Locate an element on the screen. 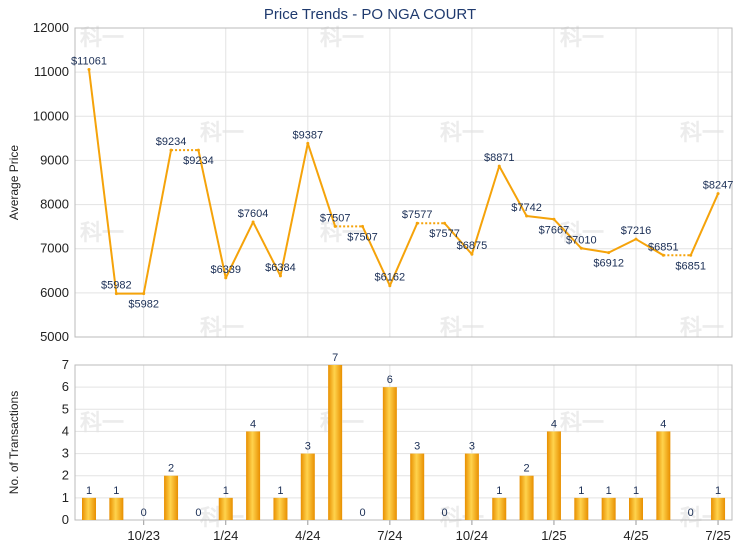  bottom-y-axis-label: No. of Transactions is located at coordinates (14, 442).